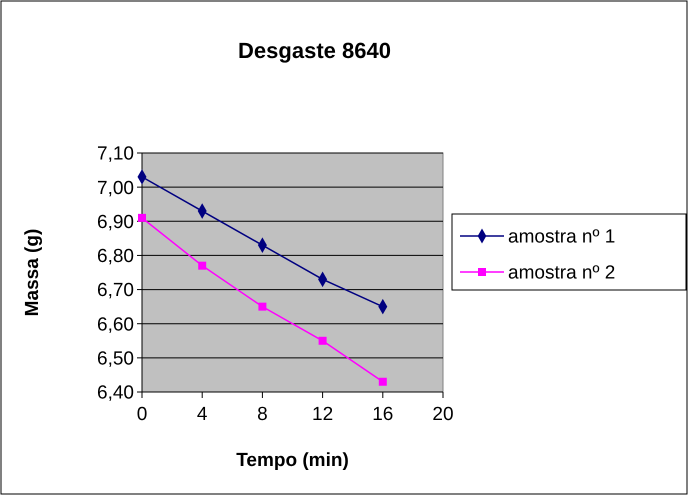 Image resolution: width=688 pixels, height=495 pixels. I want to click on y-axis-title: Massa (g), so click(32, 272).